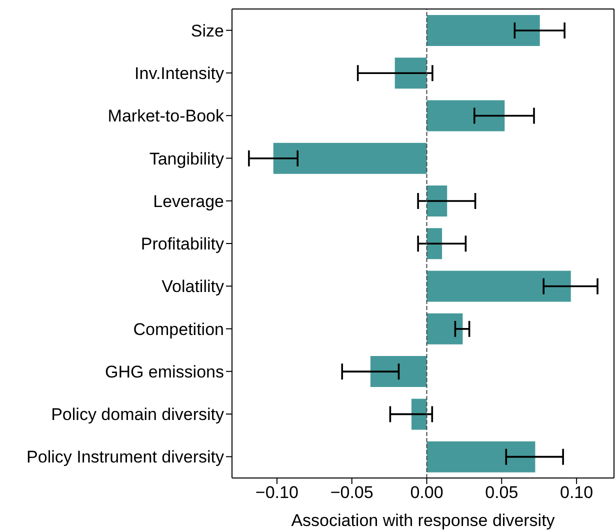  I want to click on y-tick-label: Policy domain diversity, so click(137, 414).